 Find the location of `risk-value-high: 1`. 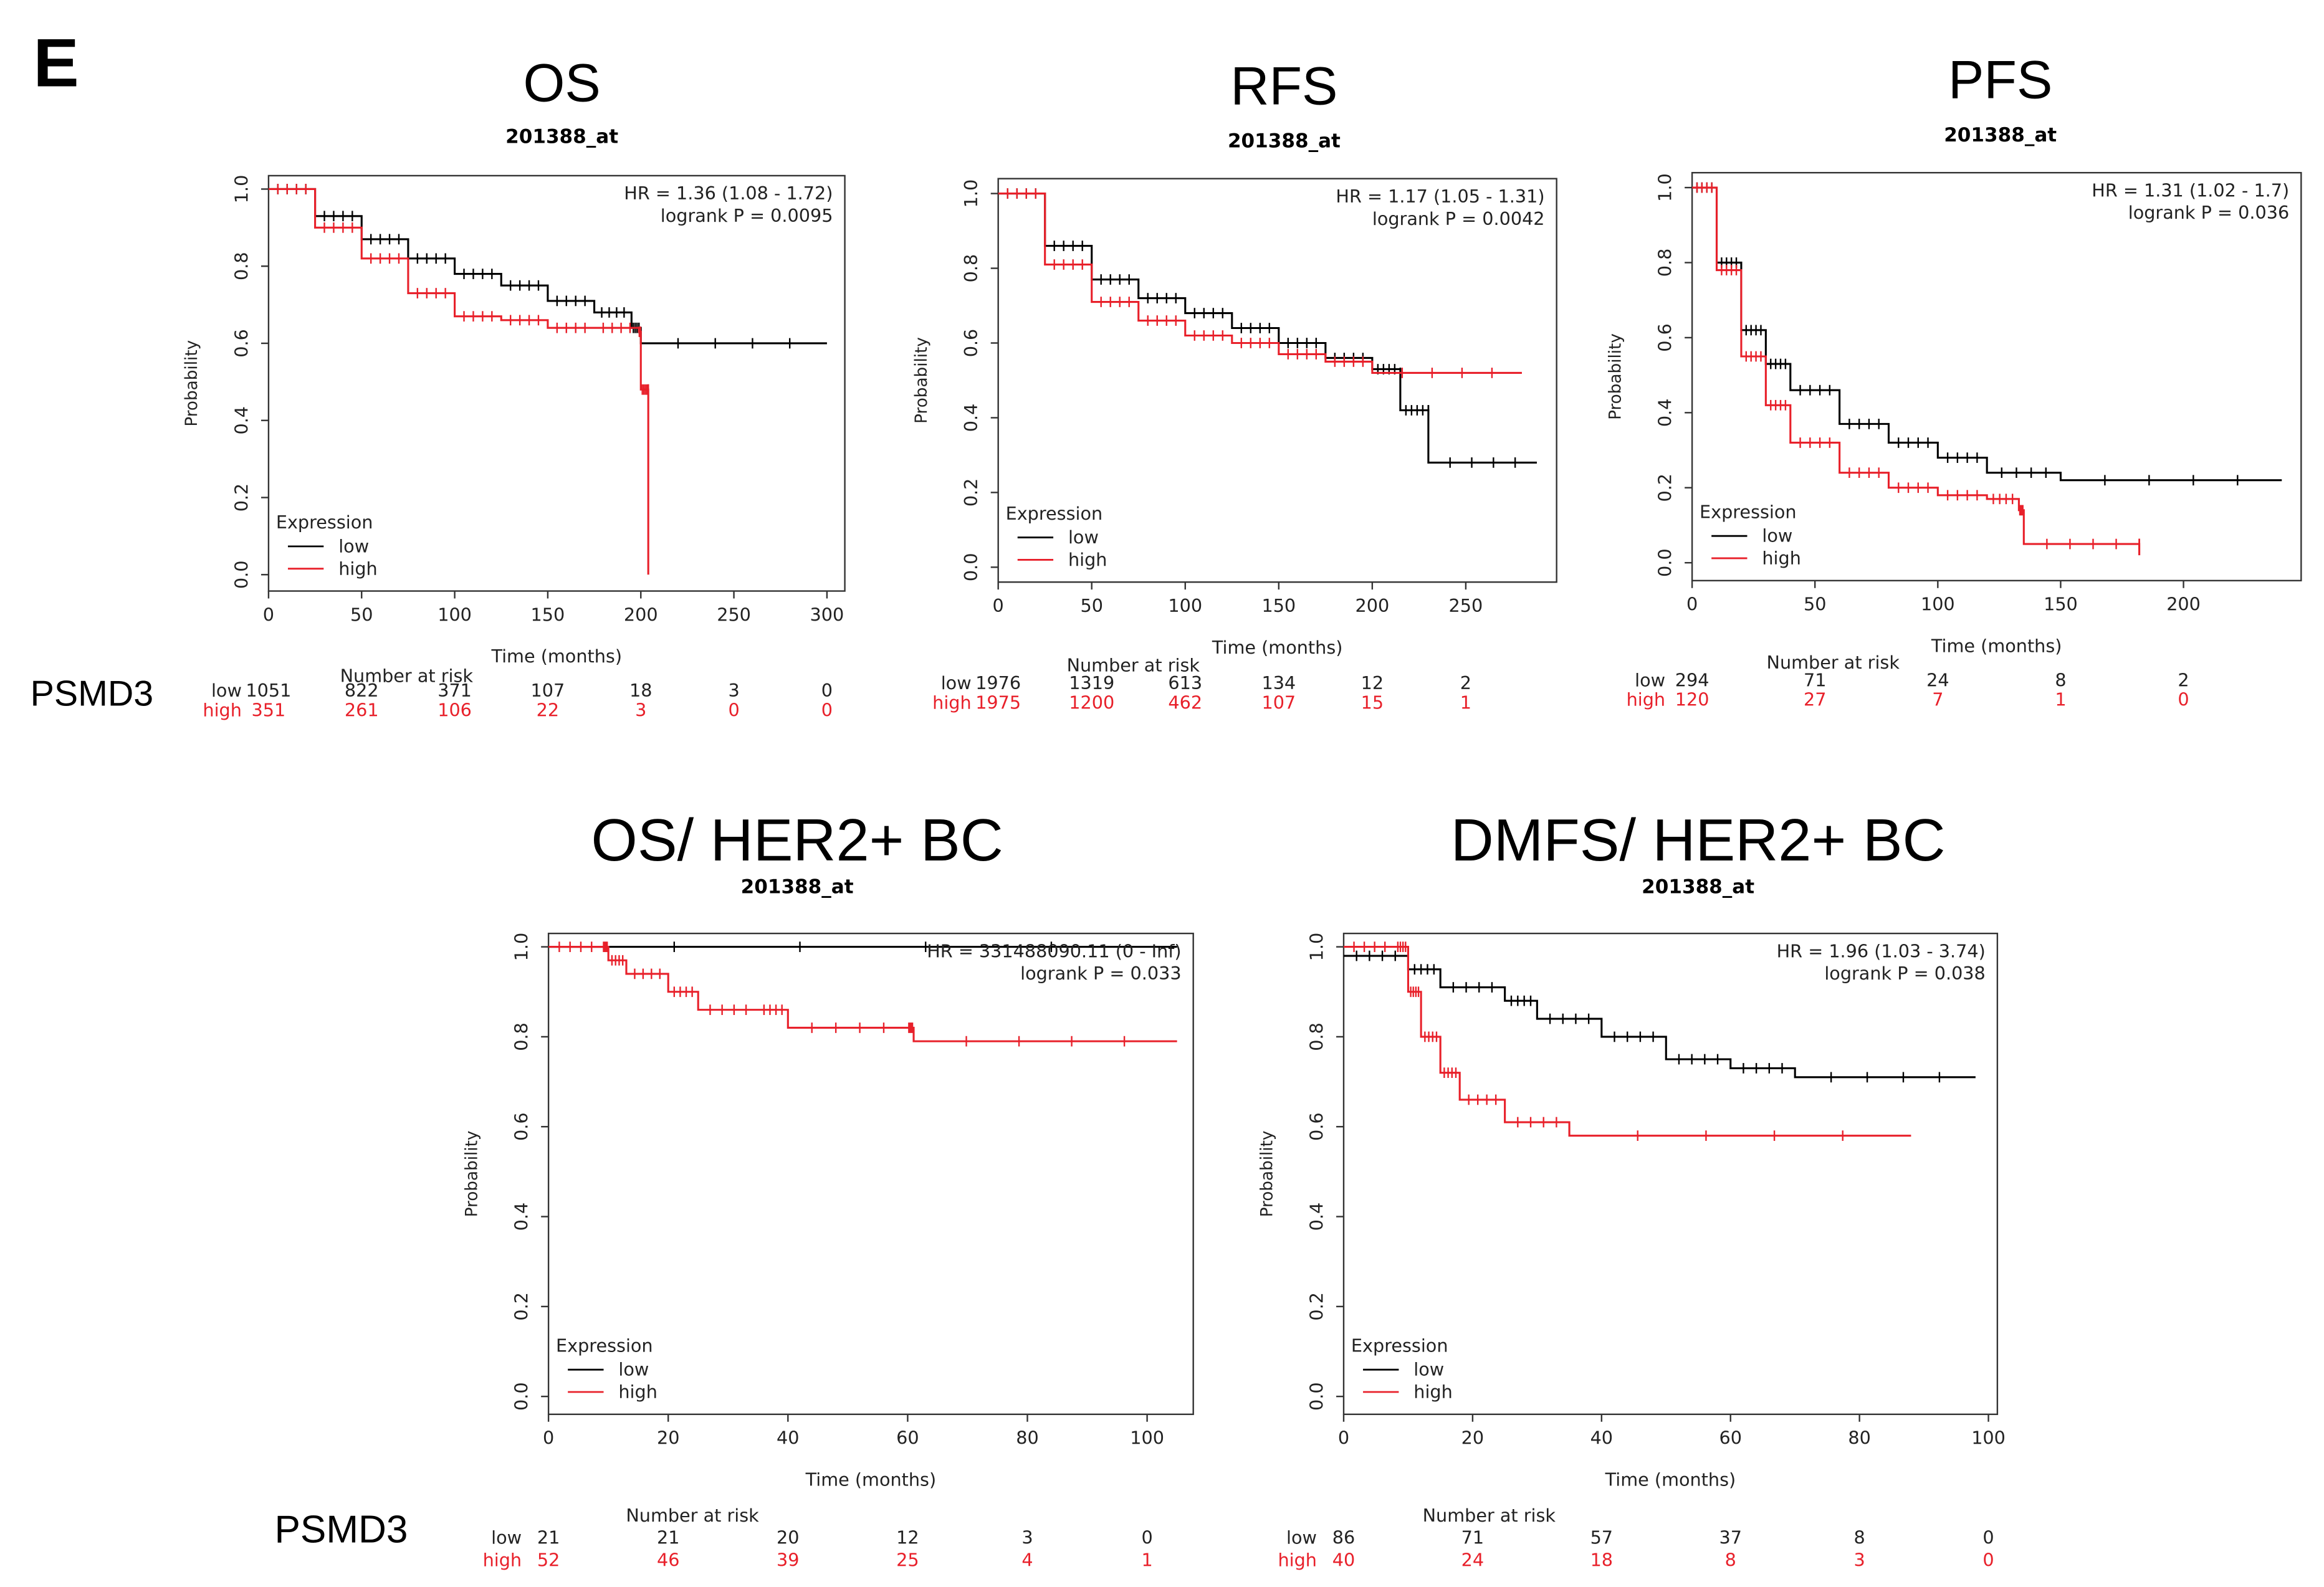

risk-value-high: 1 is located at coordinates (1146, 1560).